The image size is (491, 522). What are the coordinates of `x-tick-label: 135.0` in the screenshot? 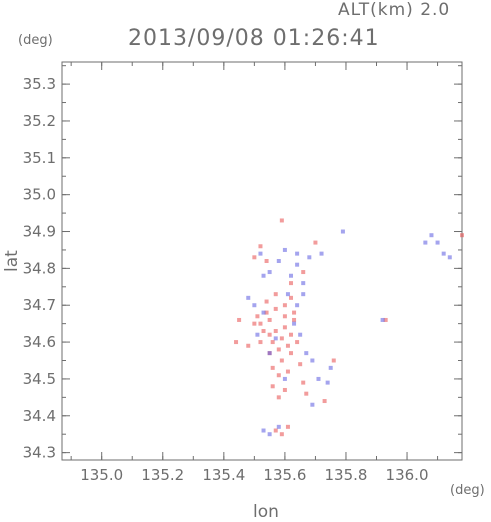 It's located at (101, 475).